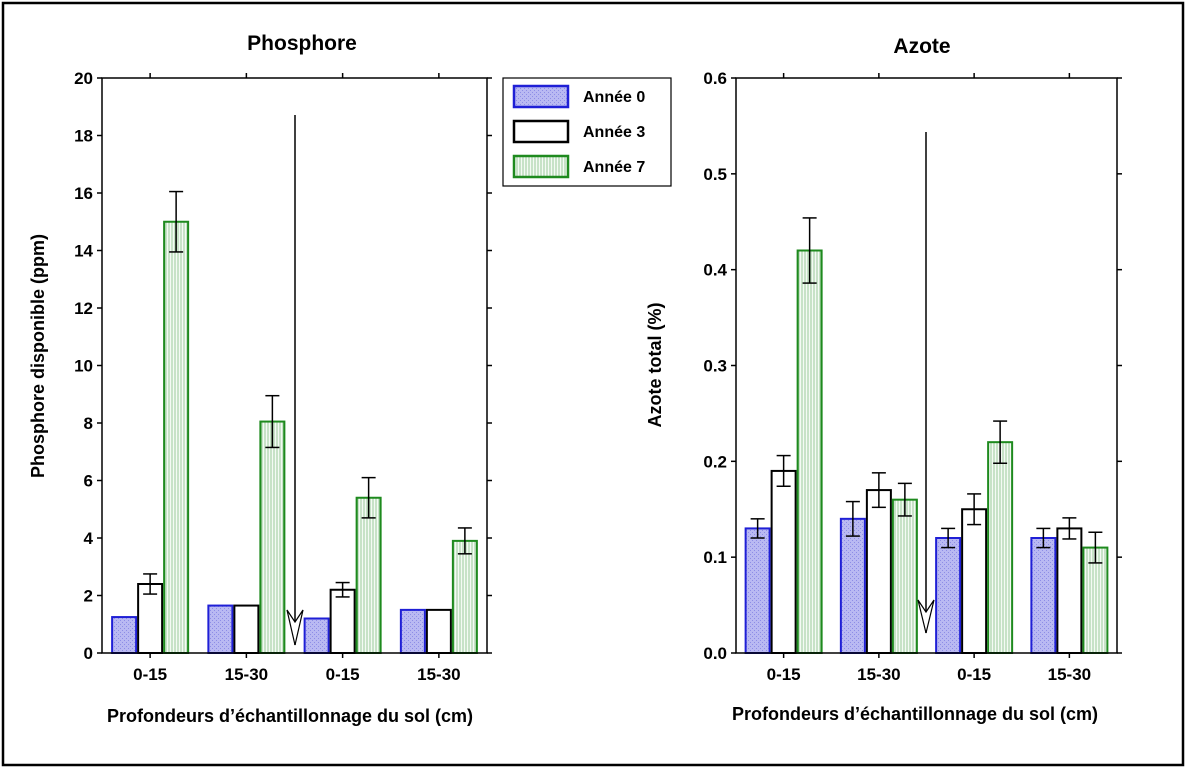  Describe the element at coordinates (83, 366) in the screenshot. I see `y-tick-label: 10` at that location.